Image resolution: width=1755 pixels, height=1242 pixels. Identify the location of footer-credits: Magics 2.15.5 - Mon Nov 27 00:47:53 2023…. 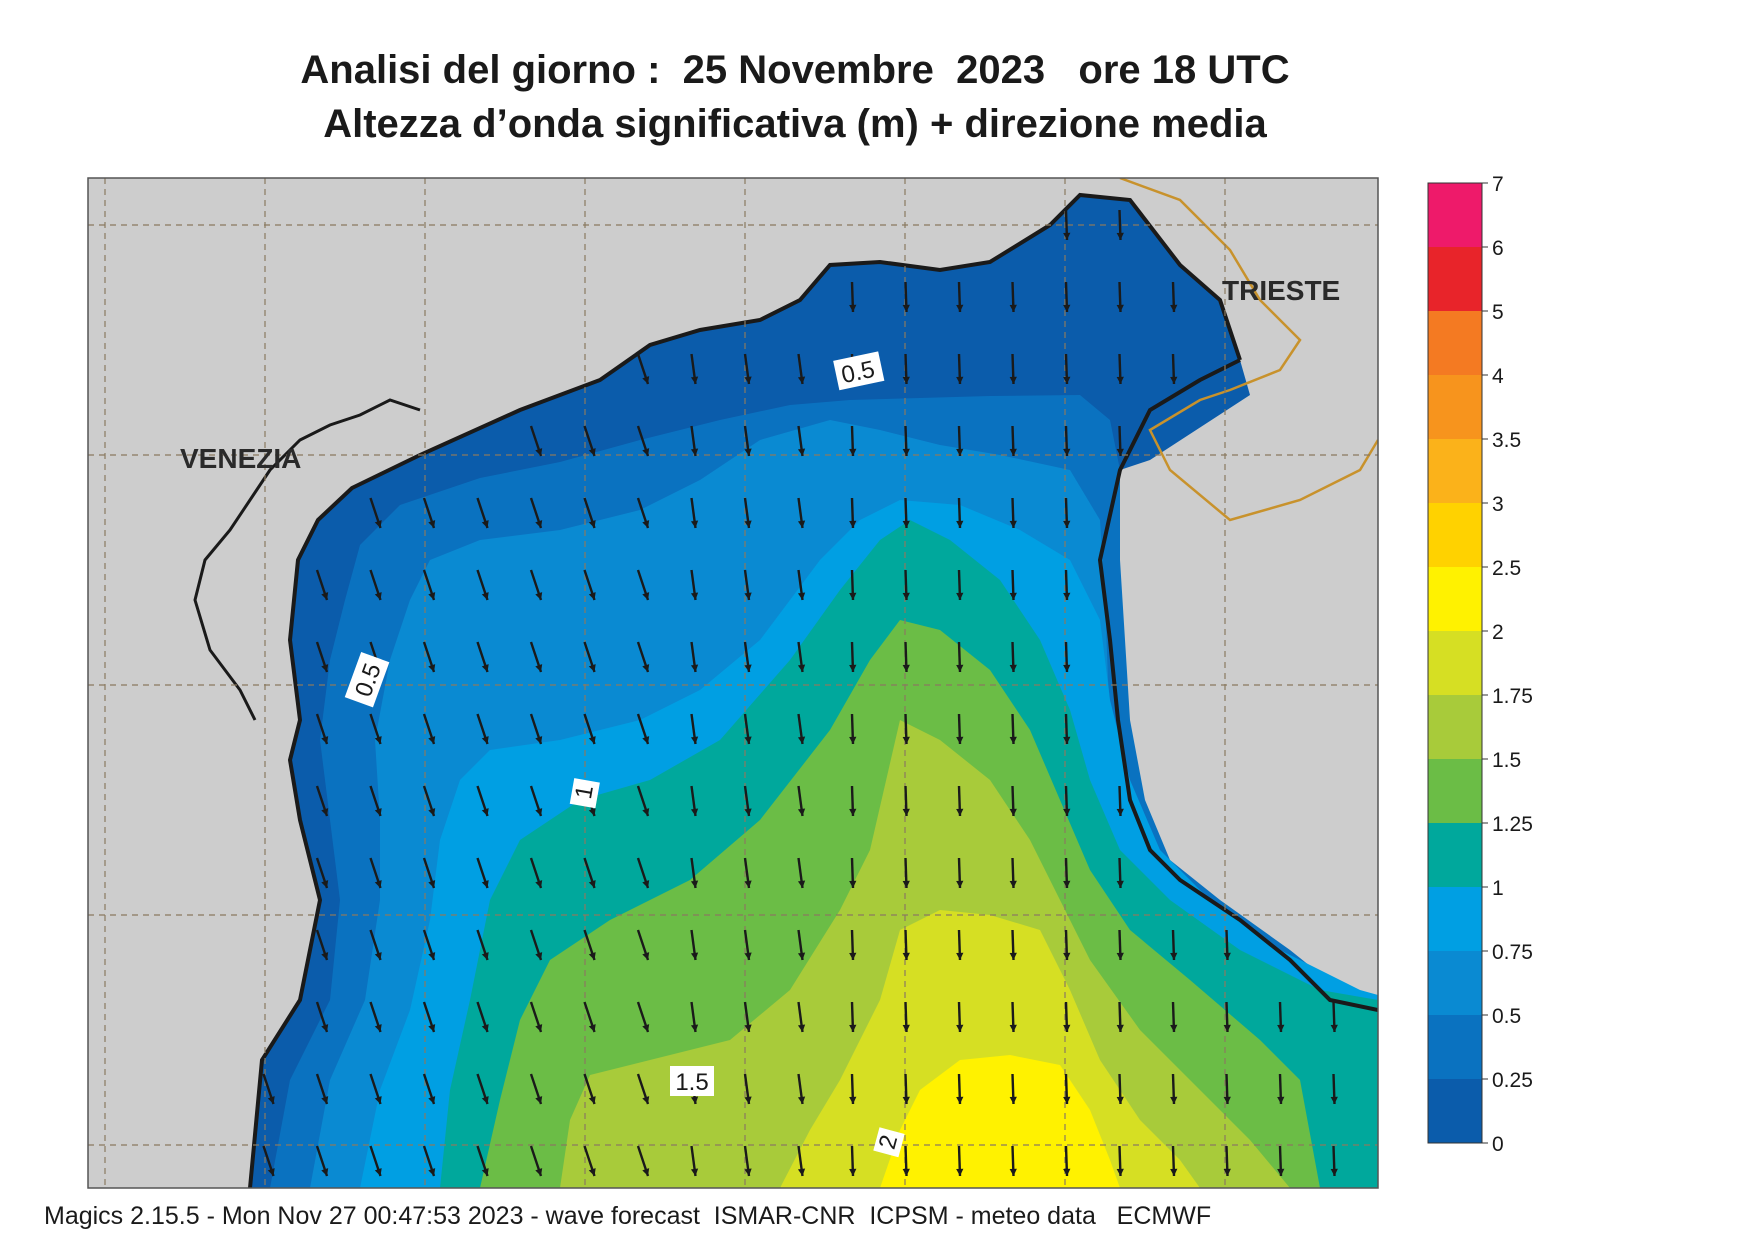
(628, 1216).